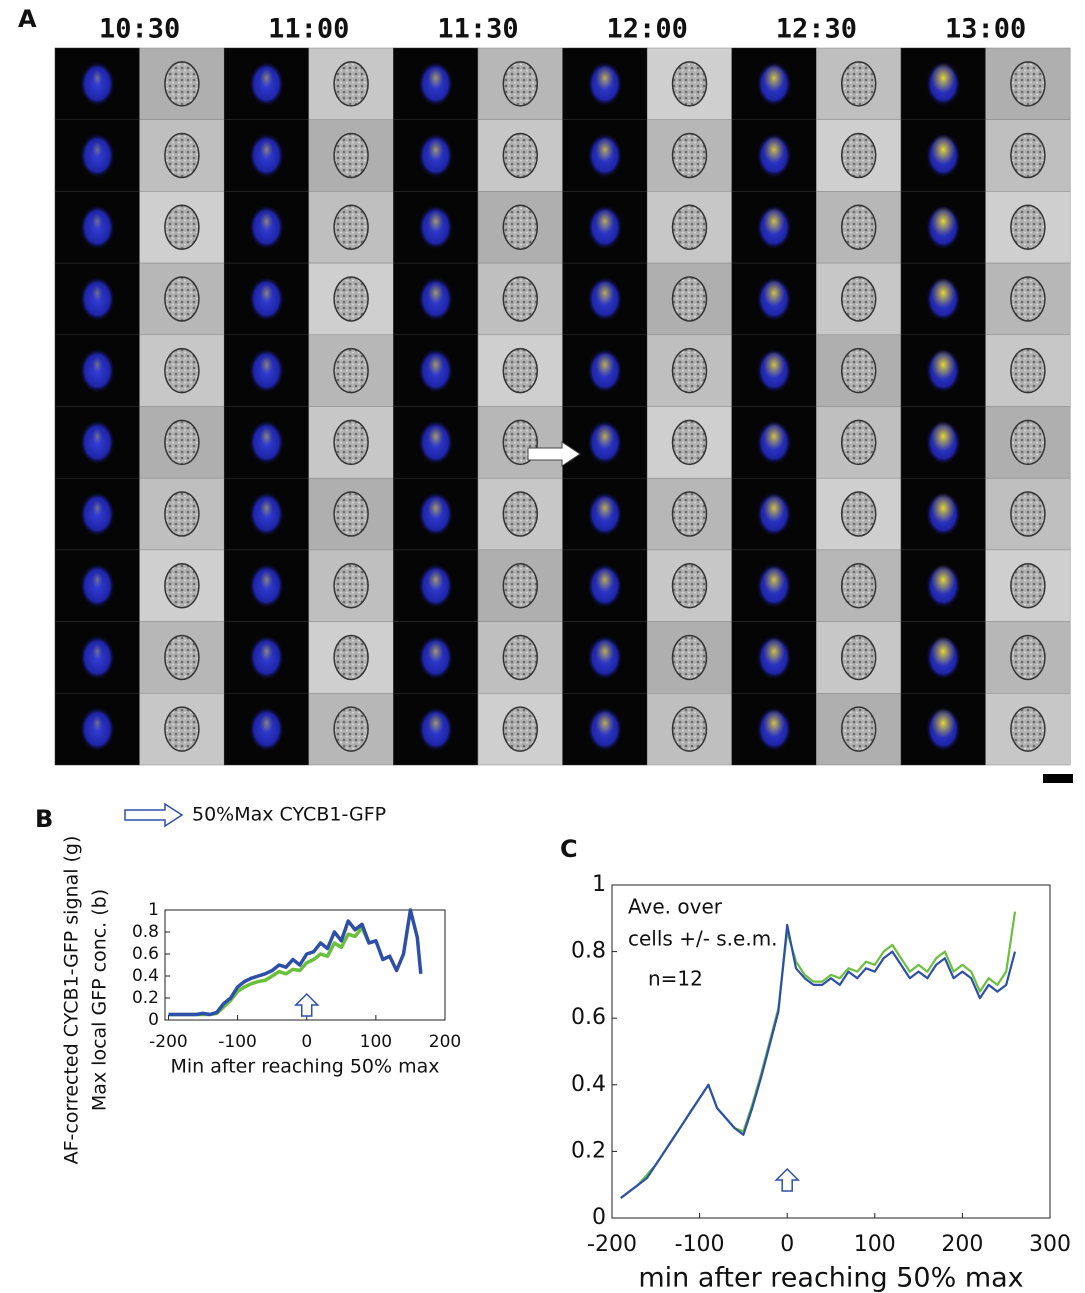  Describe the element at coordinates (700, 1244) in the screenshot. I see `x-tick-label: -100` at that location.